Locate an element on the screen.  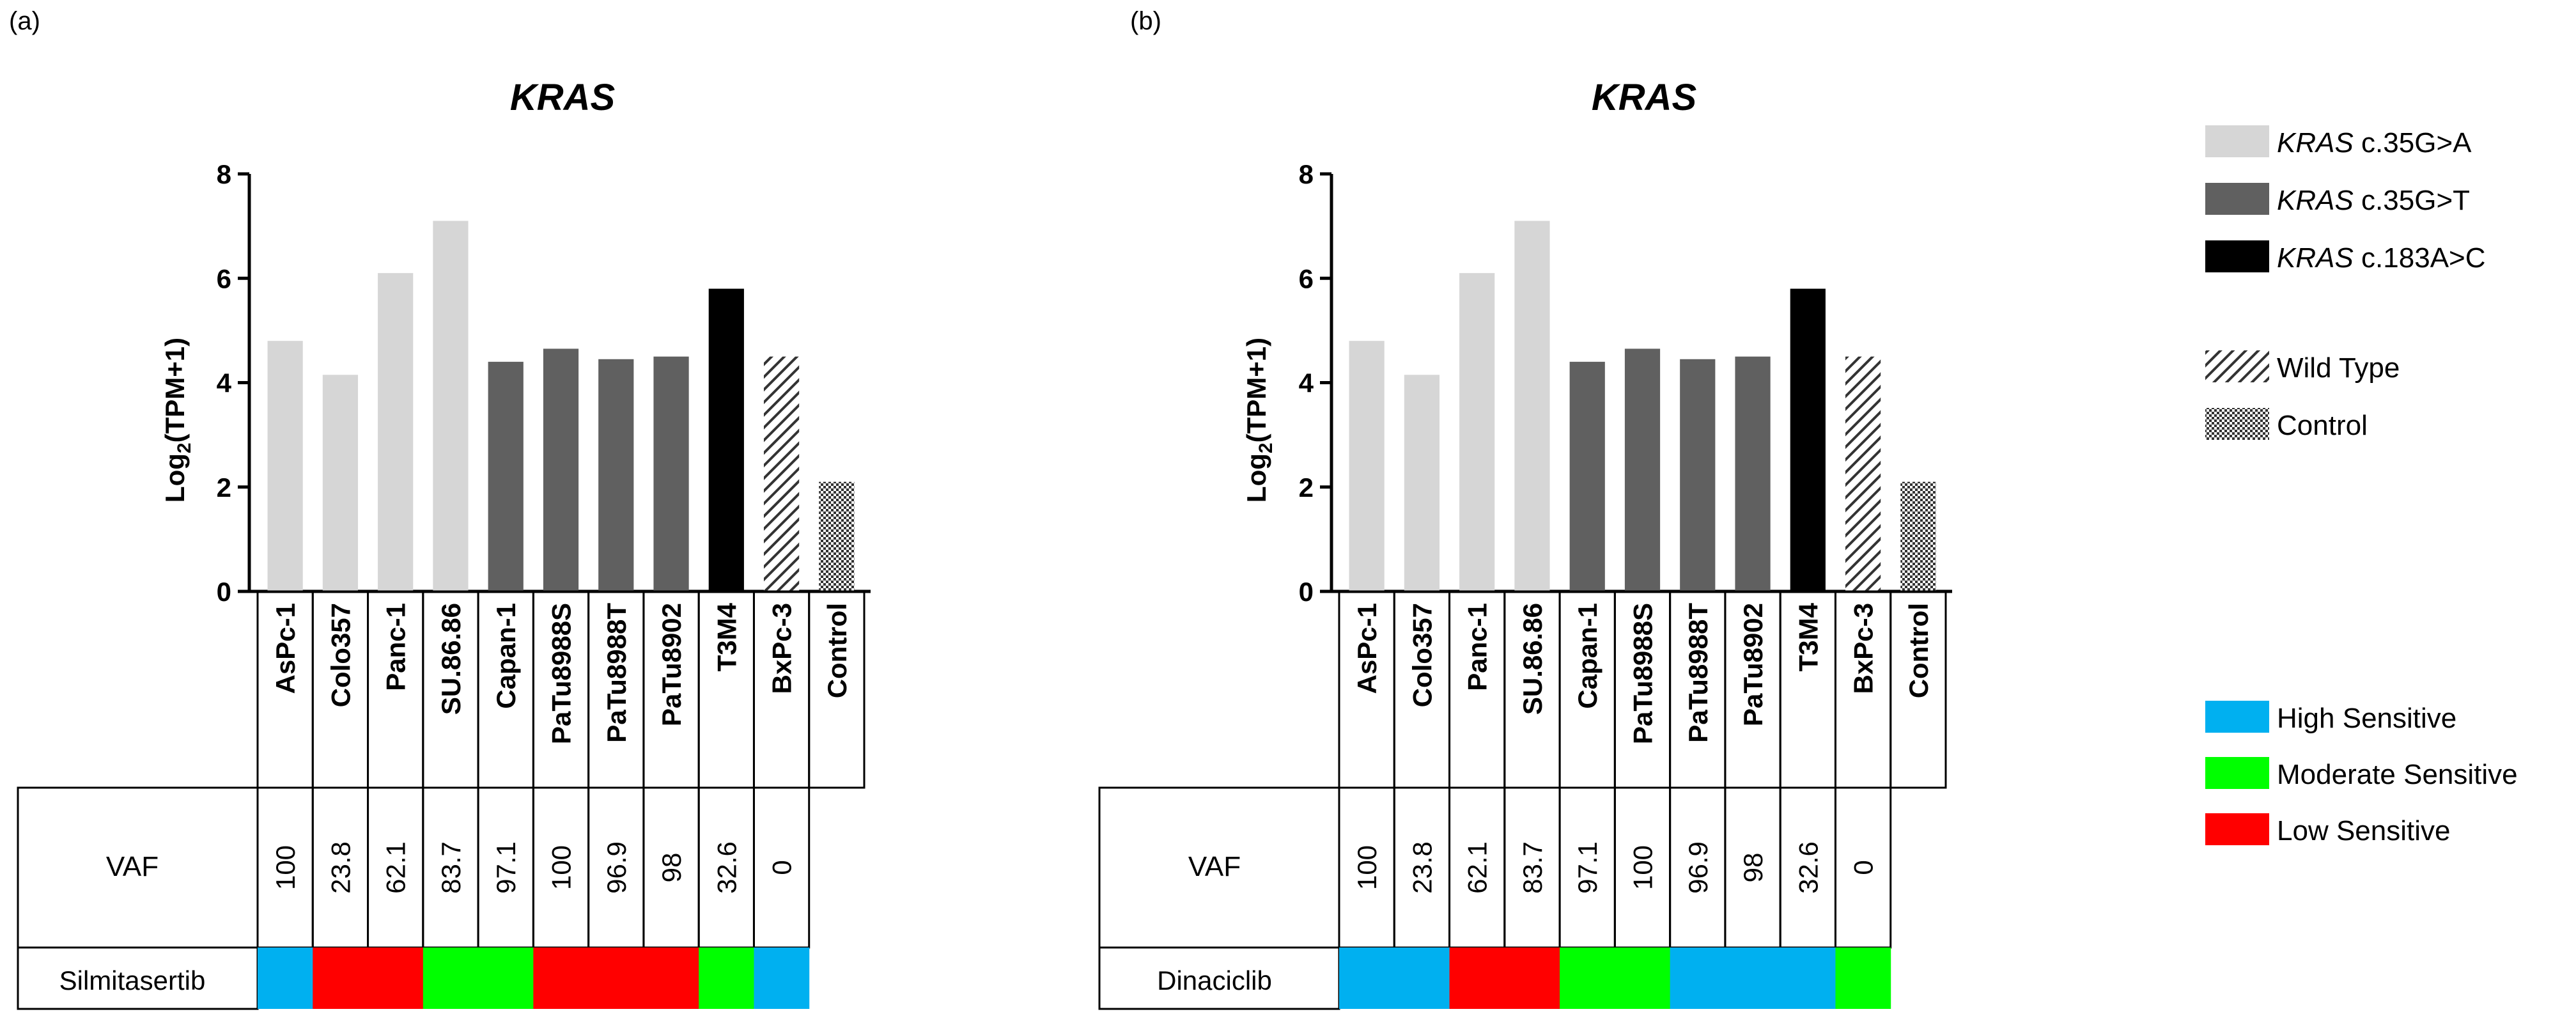
bars-a is located at coordinates (561, 406).